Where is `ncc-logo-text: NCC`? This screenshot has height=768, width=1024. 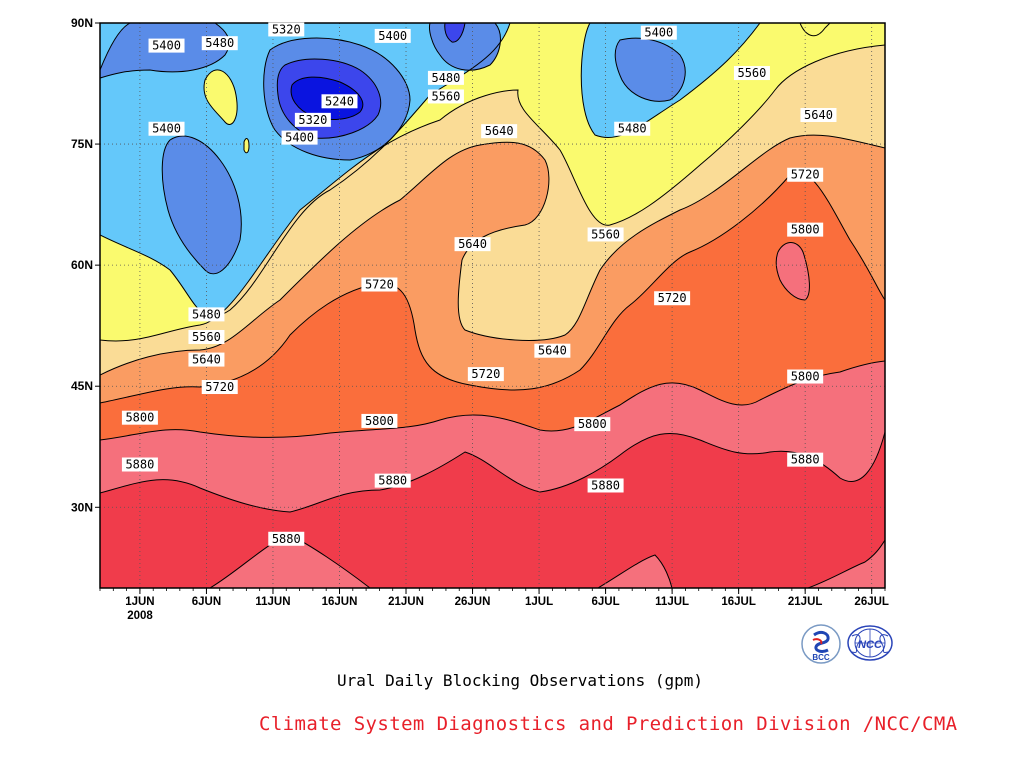
ncc-logo-text: NCC is located at coordinates (870, 645).